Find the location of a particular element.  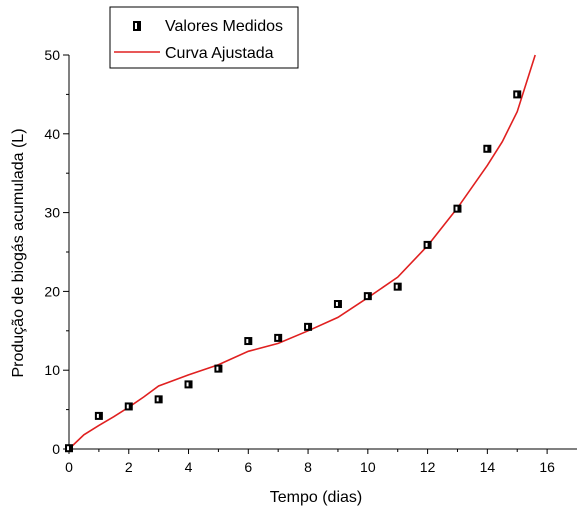

legend-box is located at coordinates (204, 37).